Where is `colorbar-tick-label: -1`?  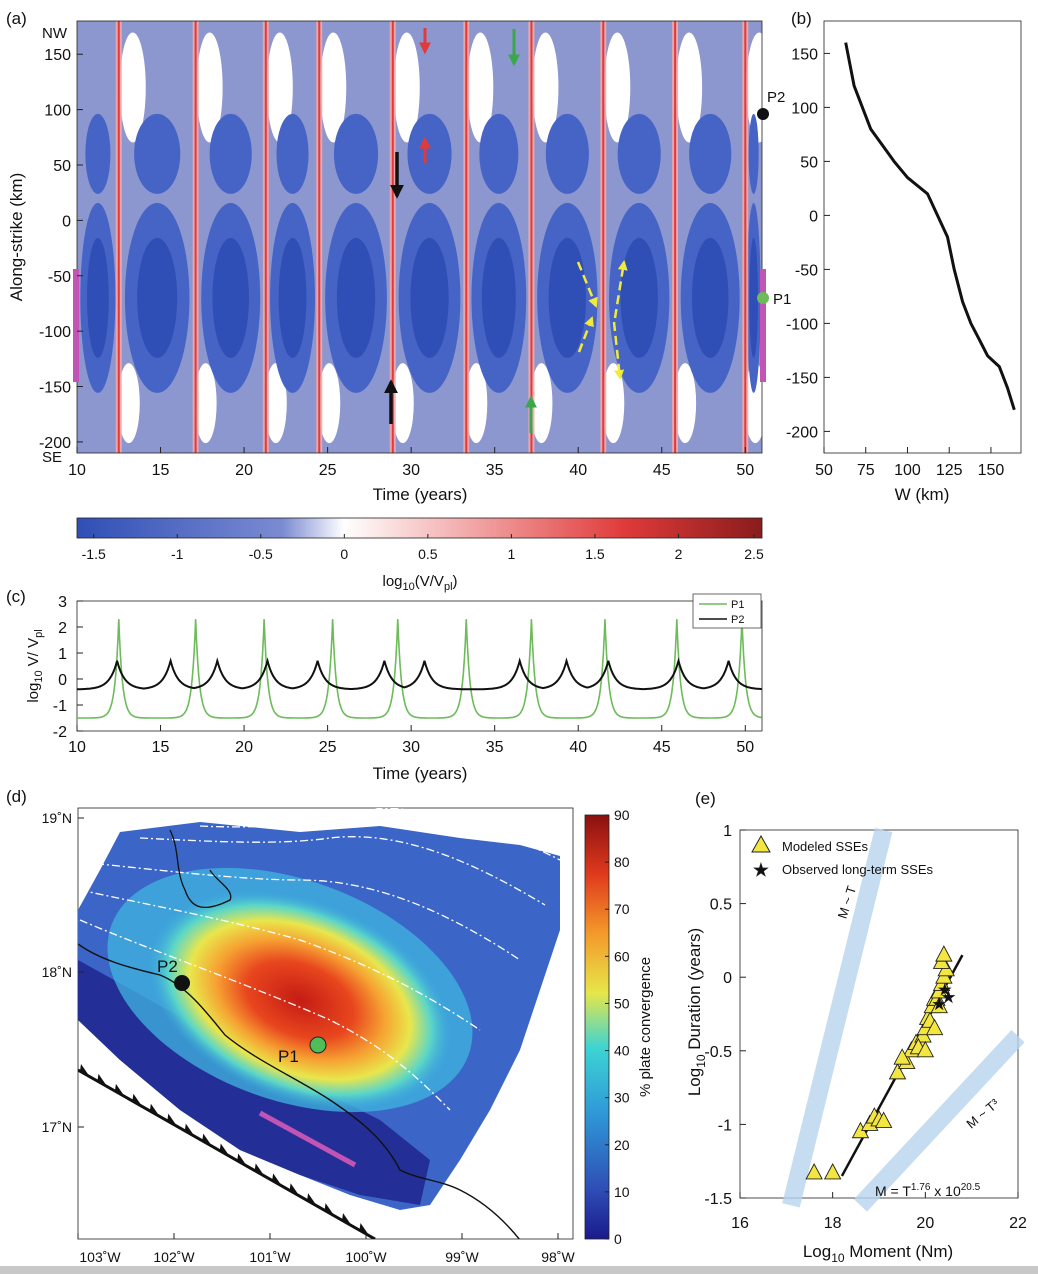
colorbar-tick-label: -1 is located at coordinates (177, 554).